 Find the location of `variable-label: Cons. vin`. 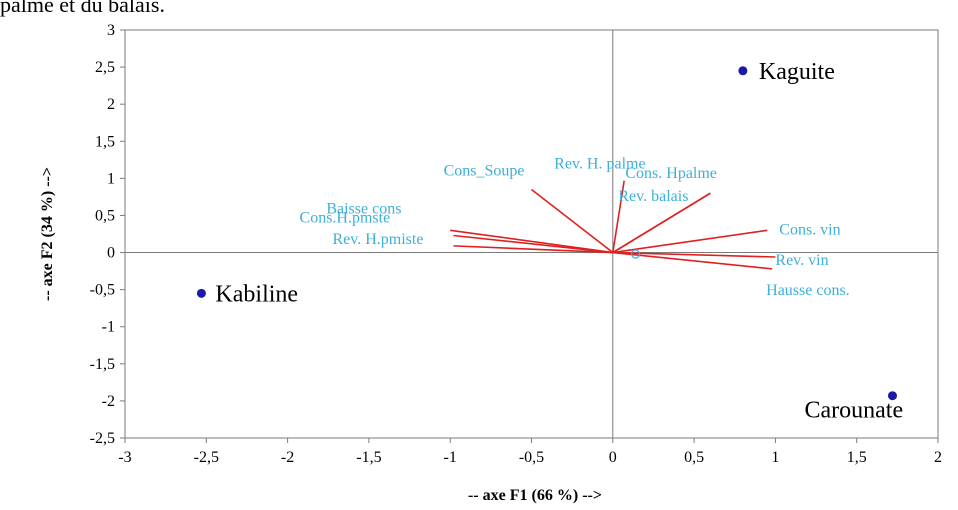

variable-label: Cons. vin is located at coordinates (809, 229).